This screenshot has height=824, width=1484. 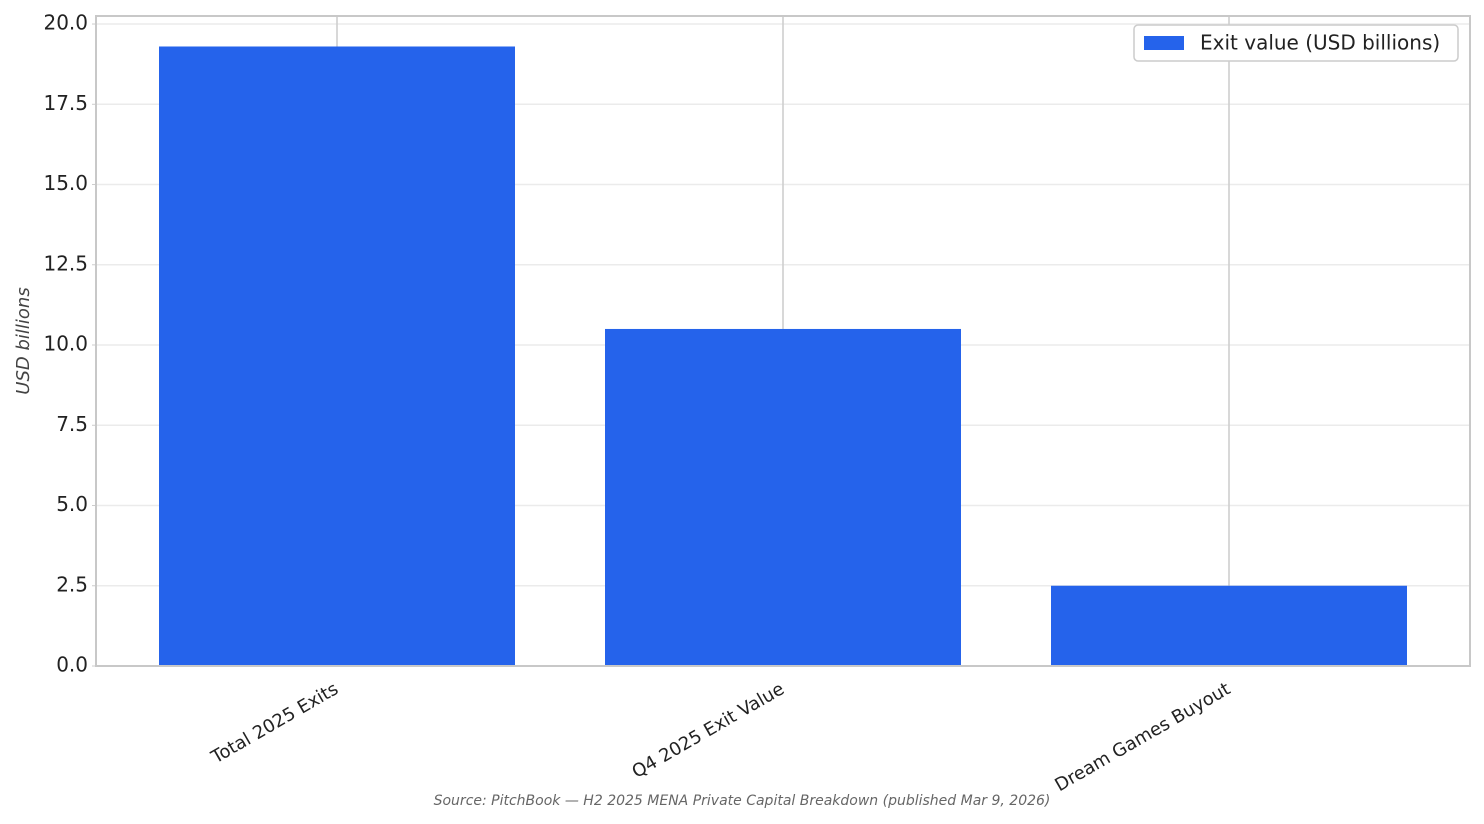 What do you see at coordinates (708, 730) in the screenshot?
I see `x-tick-label: Q4 2025 Exit Value` at bounding box center [708, 730].